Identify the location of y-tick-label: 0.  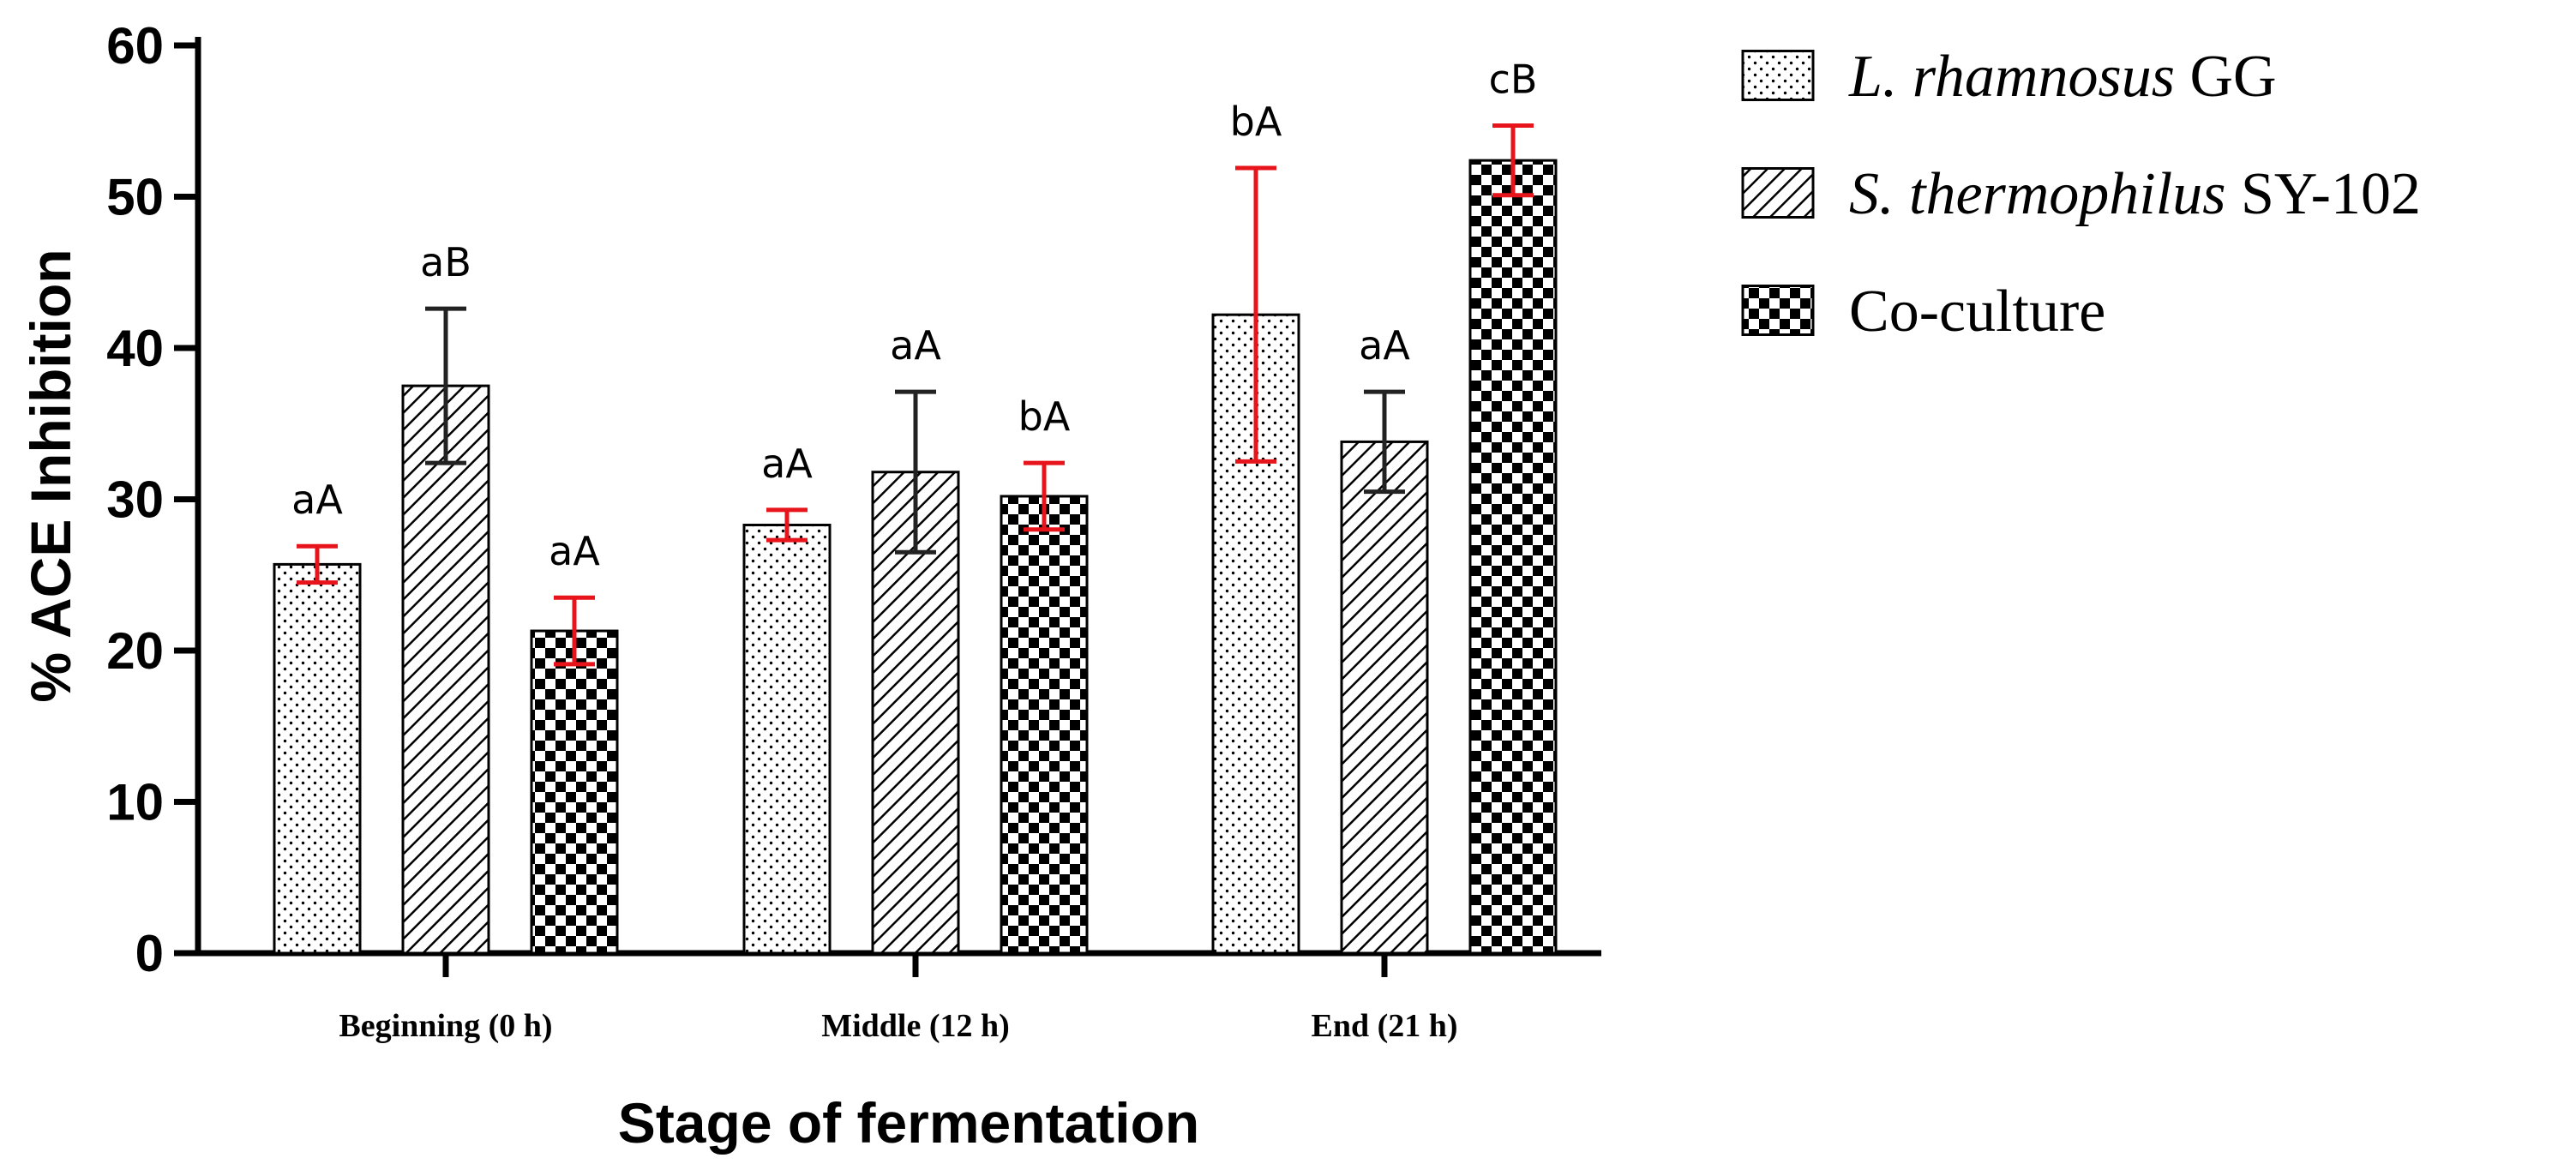
(149, 953).